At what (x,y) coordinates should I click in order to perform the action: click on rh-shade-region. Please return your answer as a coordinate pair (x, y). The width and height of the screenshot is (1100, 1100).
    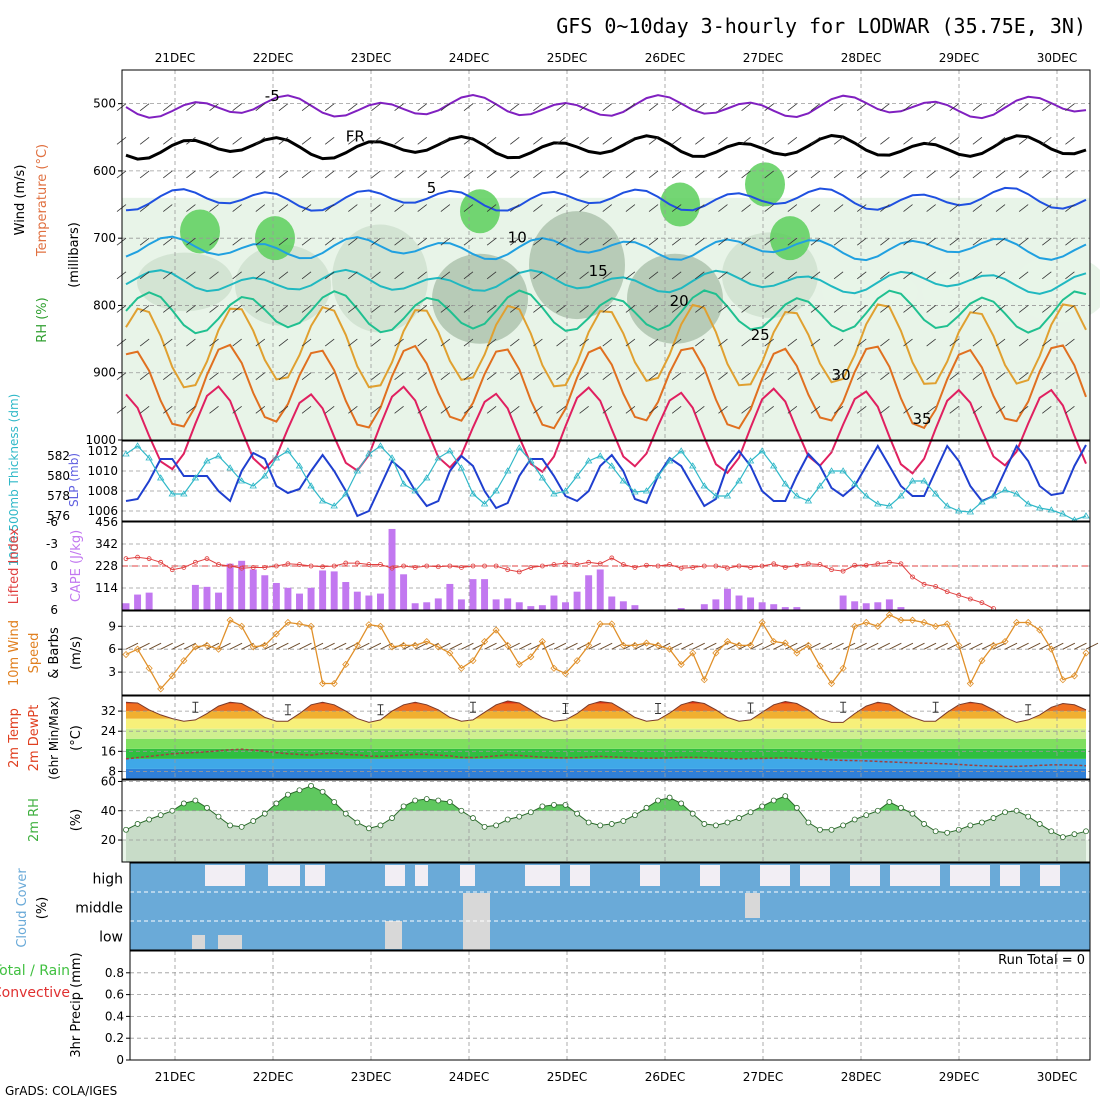
    Looking at the image, I should click on (480, 298).